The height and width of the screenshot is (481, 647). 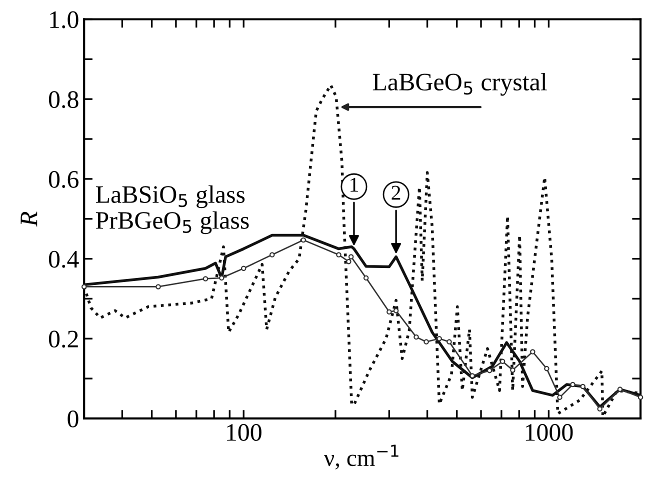 What do you see at coordinates (549, 432) in the screenshot?
I see `x-tick-label: 1000` at bounding box center [549, 432].